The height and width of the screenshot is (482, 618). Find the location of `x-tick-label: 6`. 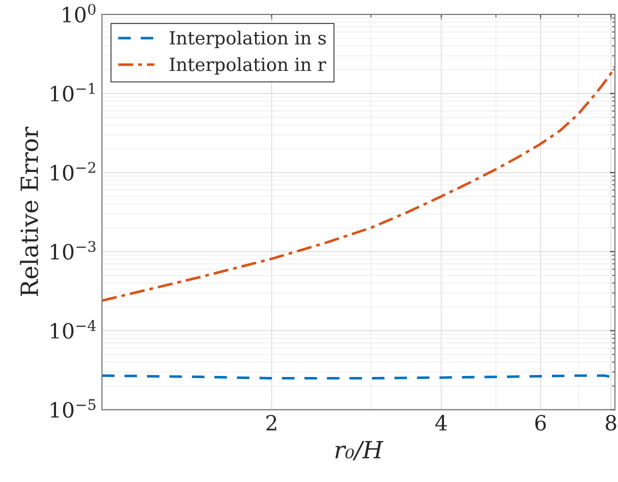

x-tick-label: 6 is located at coordinates (540, 422).